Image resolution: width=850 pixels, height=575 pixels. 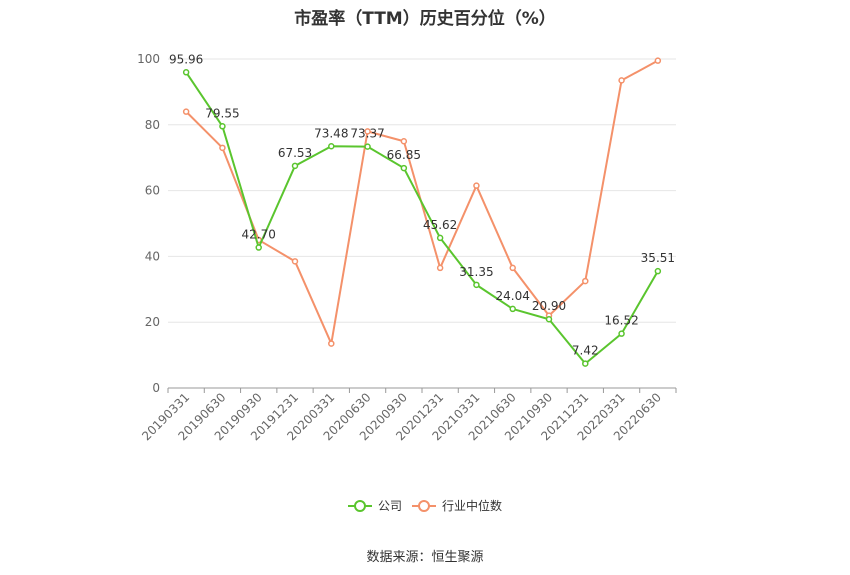 What do you see at coordinates (186, 59) in the screenshot?
I see `data-label: 95.96` at bounding box center [186, 59].